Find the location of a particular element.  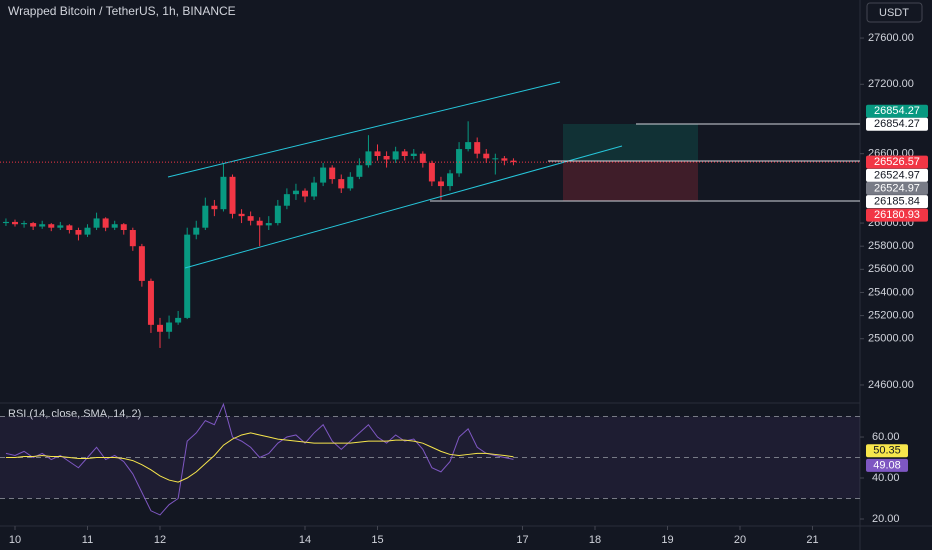

x-tick-label: 21 is located at coordinates (812, 540).